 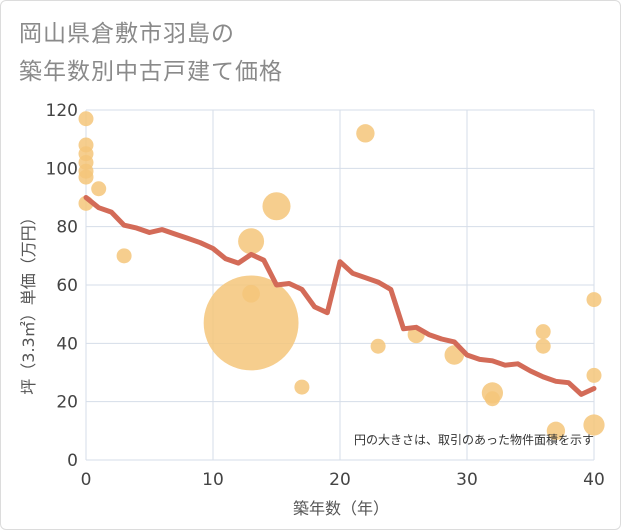 What do you see at coordinates (67, 228) in the screenshot?
I see `y-tick-label-4: 80` at bounding box center [67, 228].